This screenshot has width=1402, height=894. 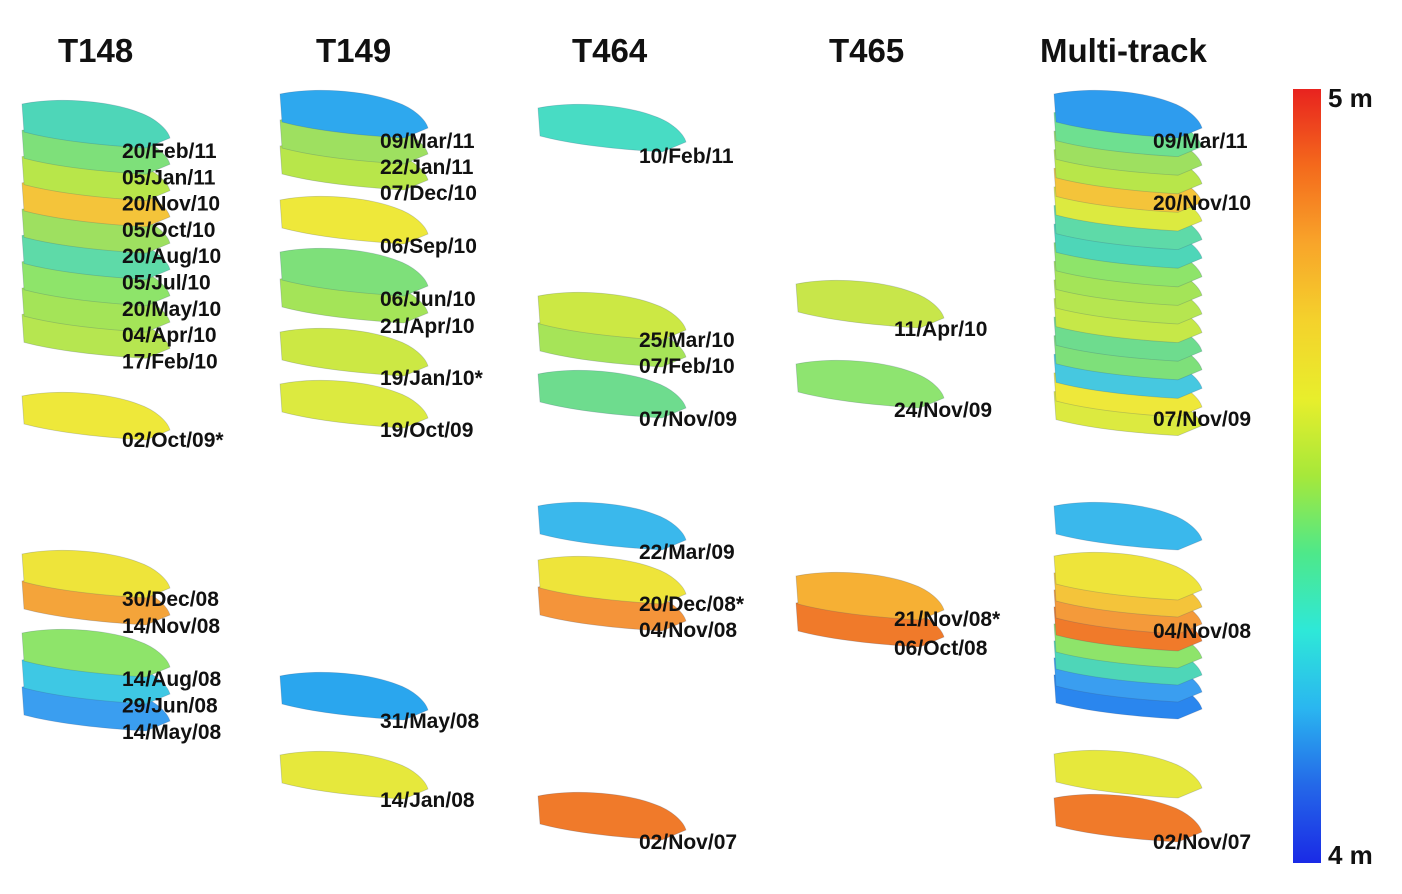 I want to click on colorbar, so click(x=1307, y=476).